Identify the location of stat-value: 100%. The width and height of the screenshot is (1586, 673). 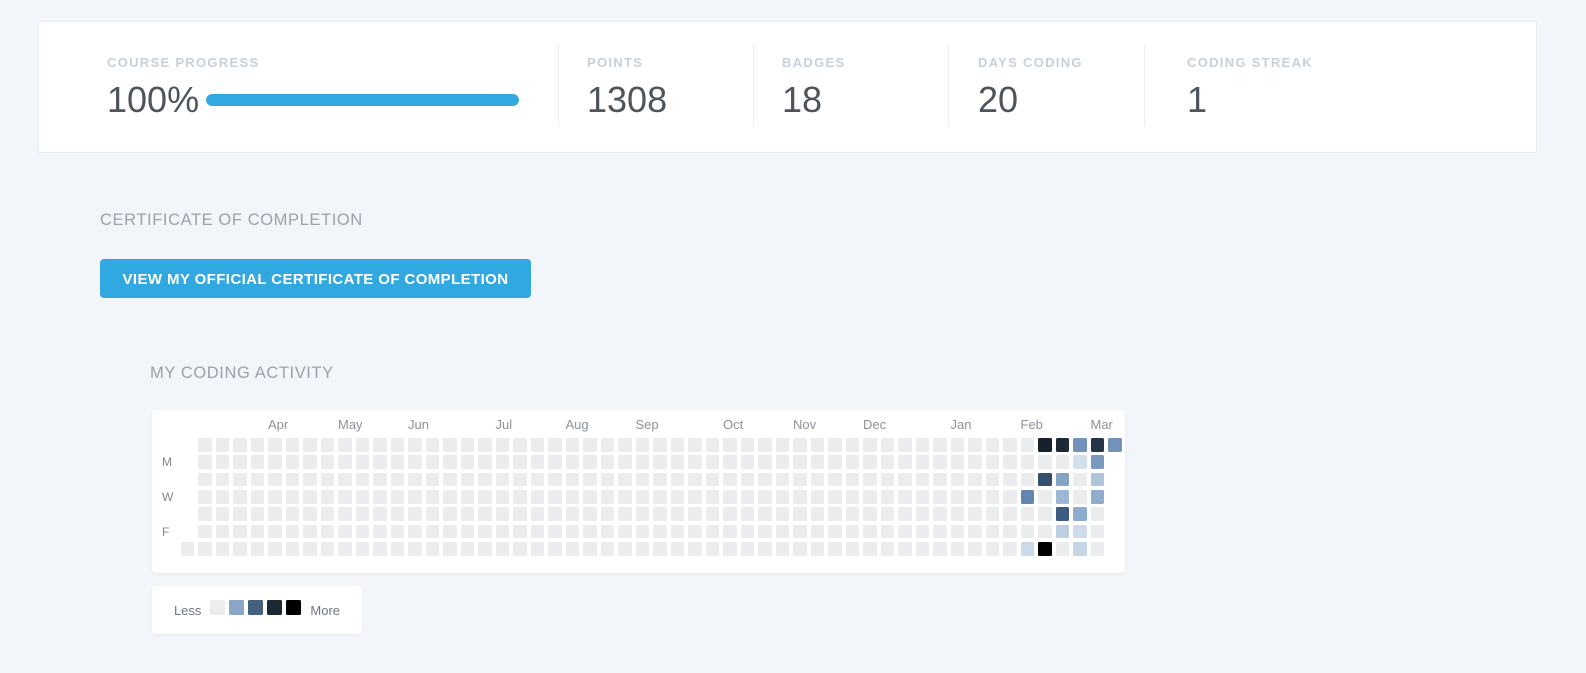
(153, 99).